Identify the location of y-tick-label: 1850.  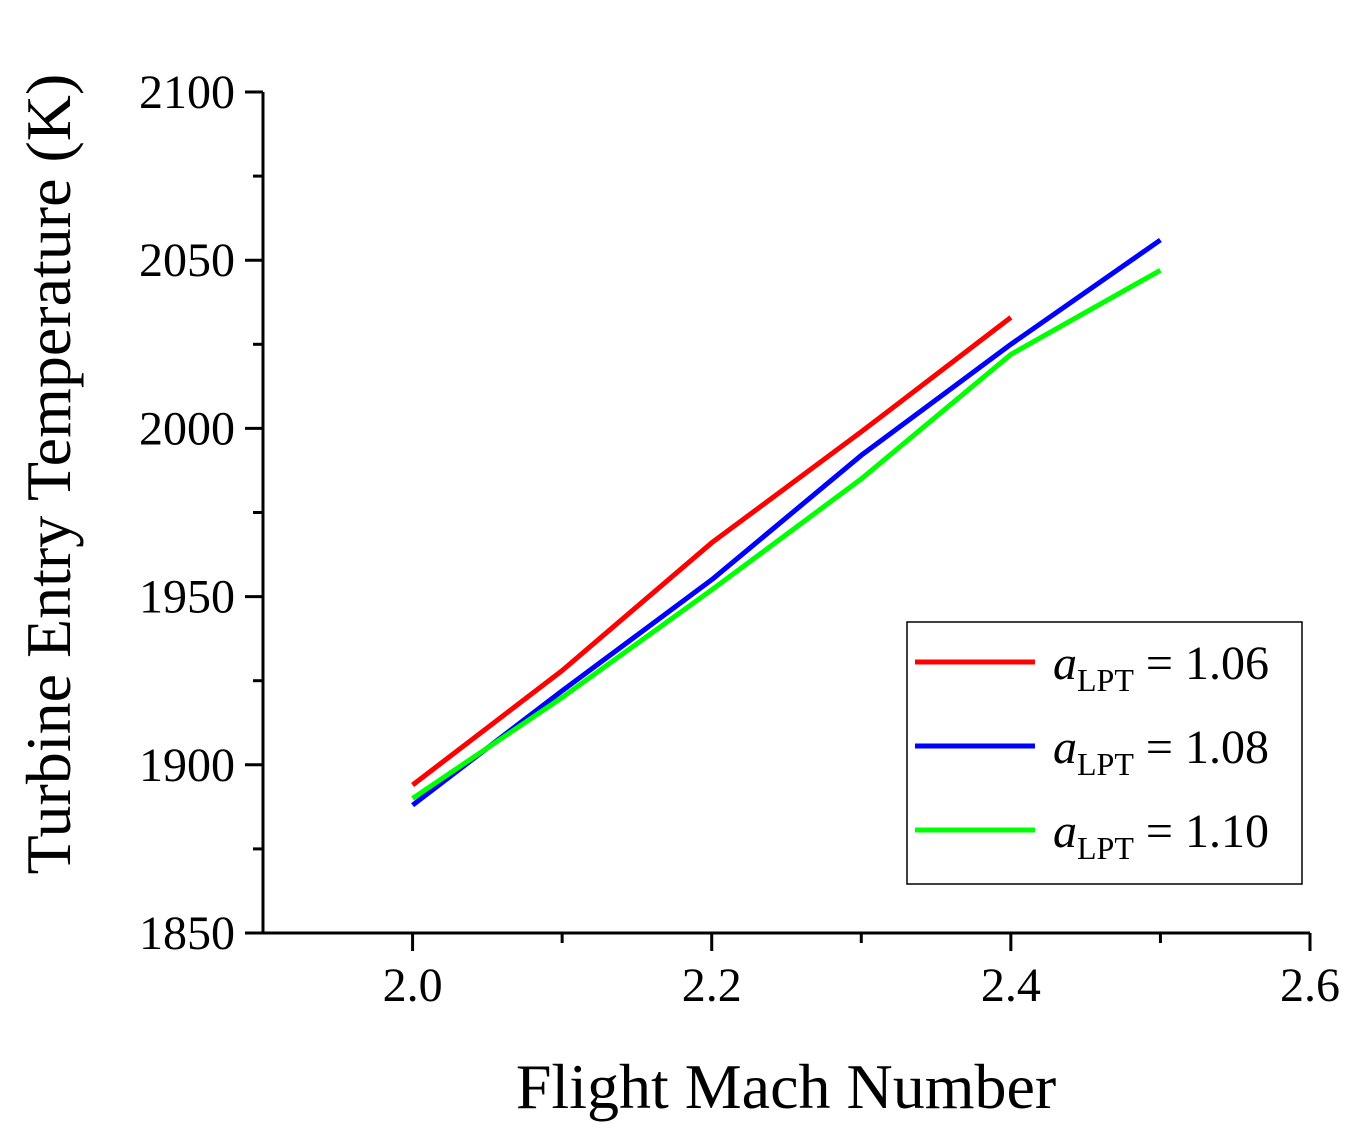
(187, 933).